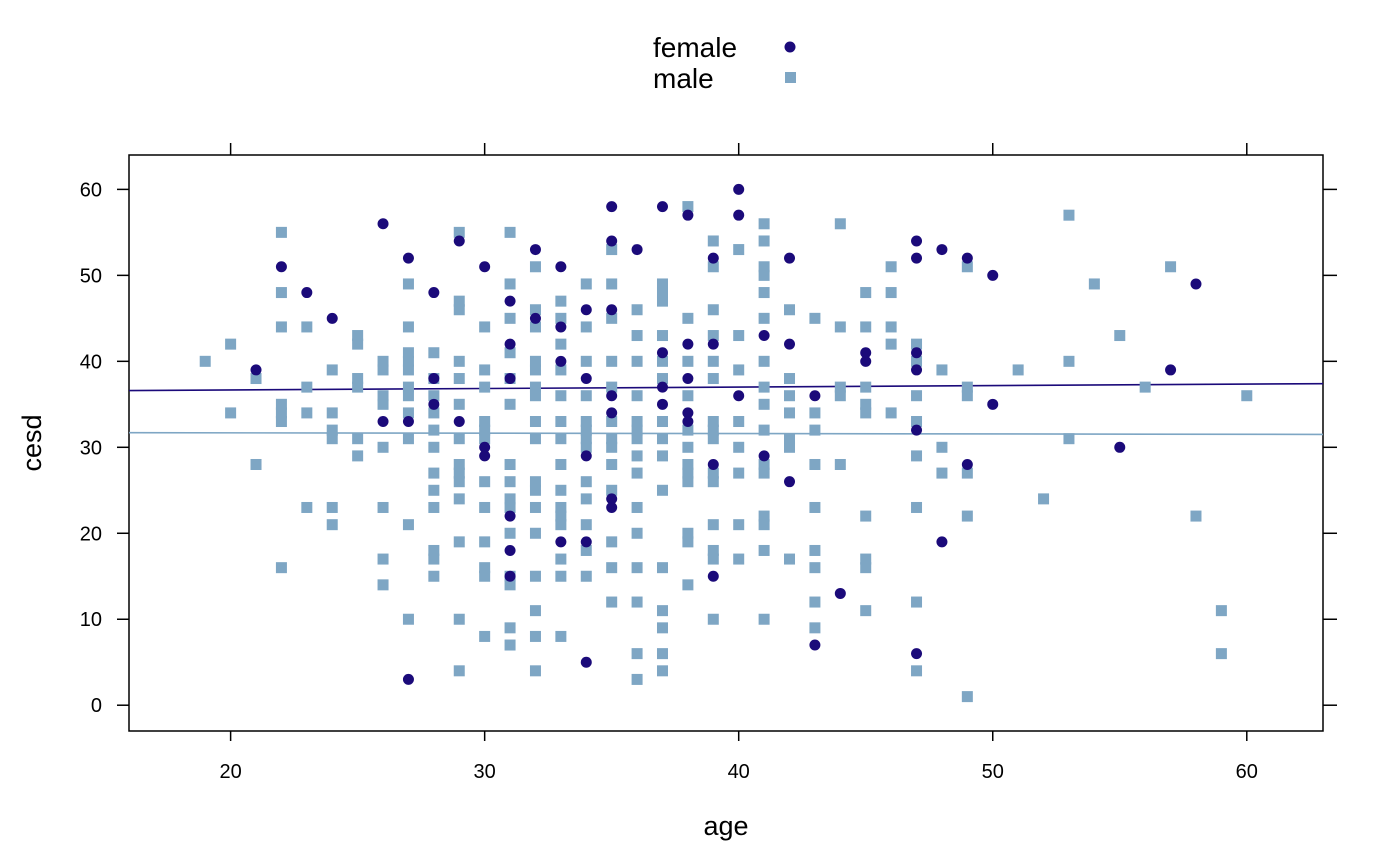 The height and width of the screenshot is (865, 1400). I want to click on legend: female male, so click(724, 63).